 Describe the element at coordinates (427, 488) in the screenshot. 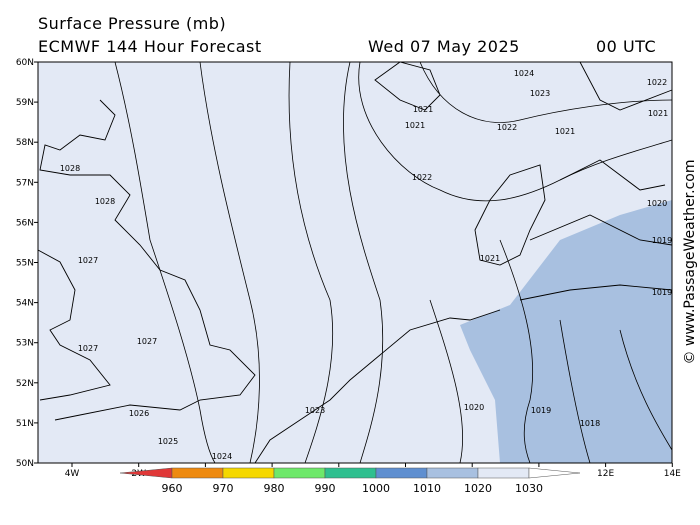

I see `colorbar-label: 1010` at that location.